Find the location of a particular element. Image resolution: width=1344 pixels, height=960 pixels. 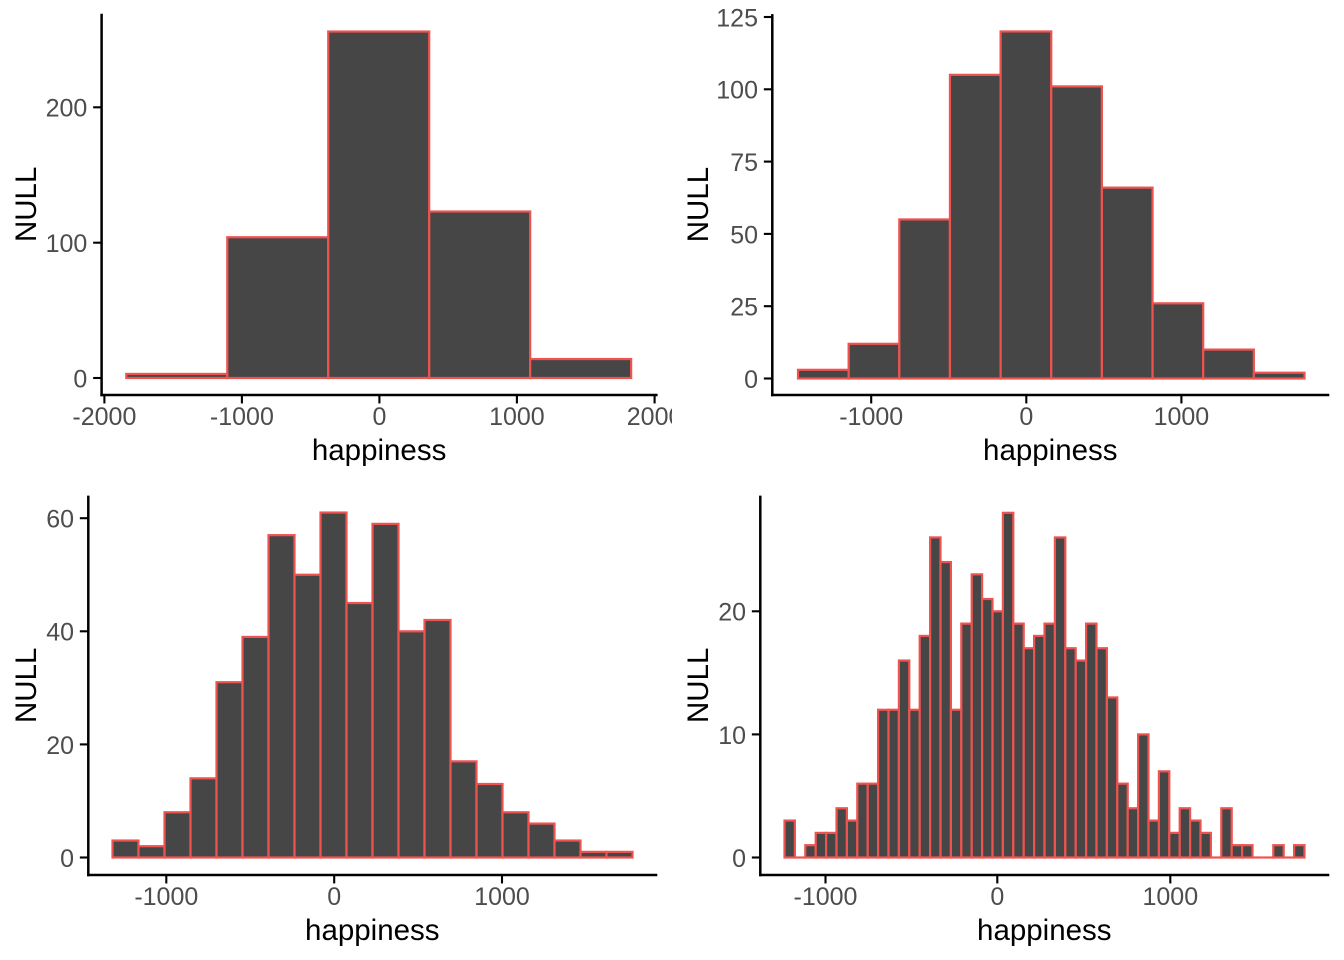

svg-text: 200 is located at coordinates (67, 109).